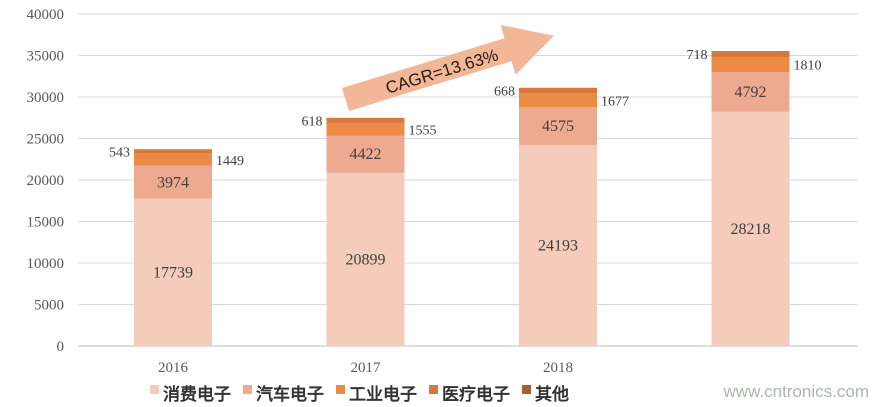  I want to click on y-tick-label: 15000, so click(46, 223).